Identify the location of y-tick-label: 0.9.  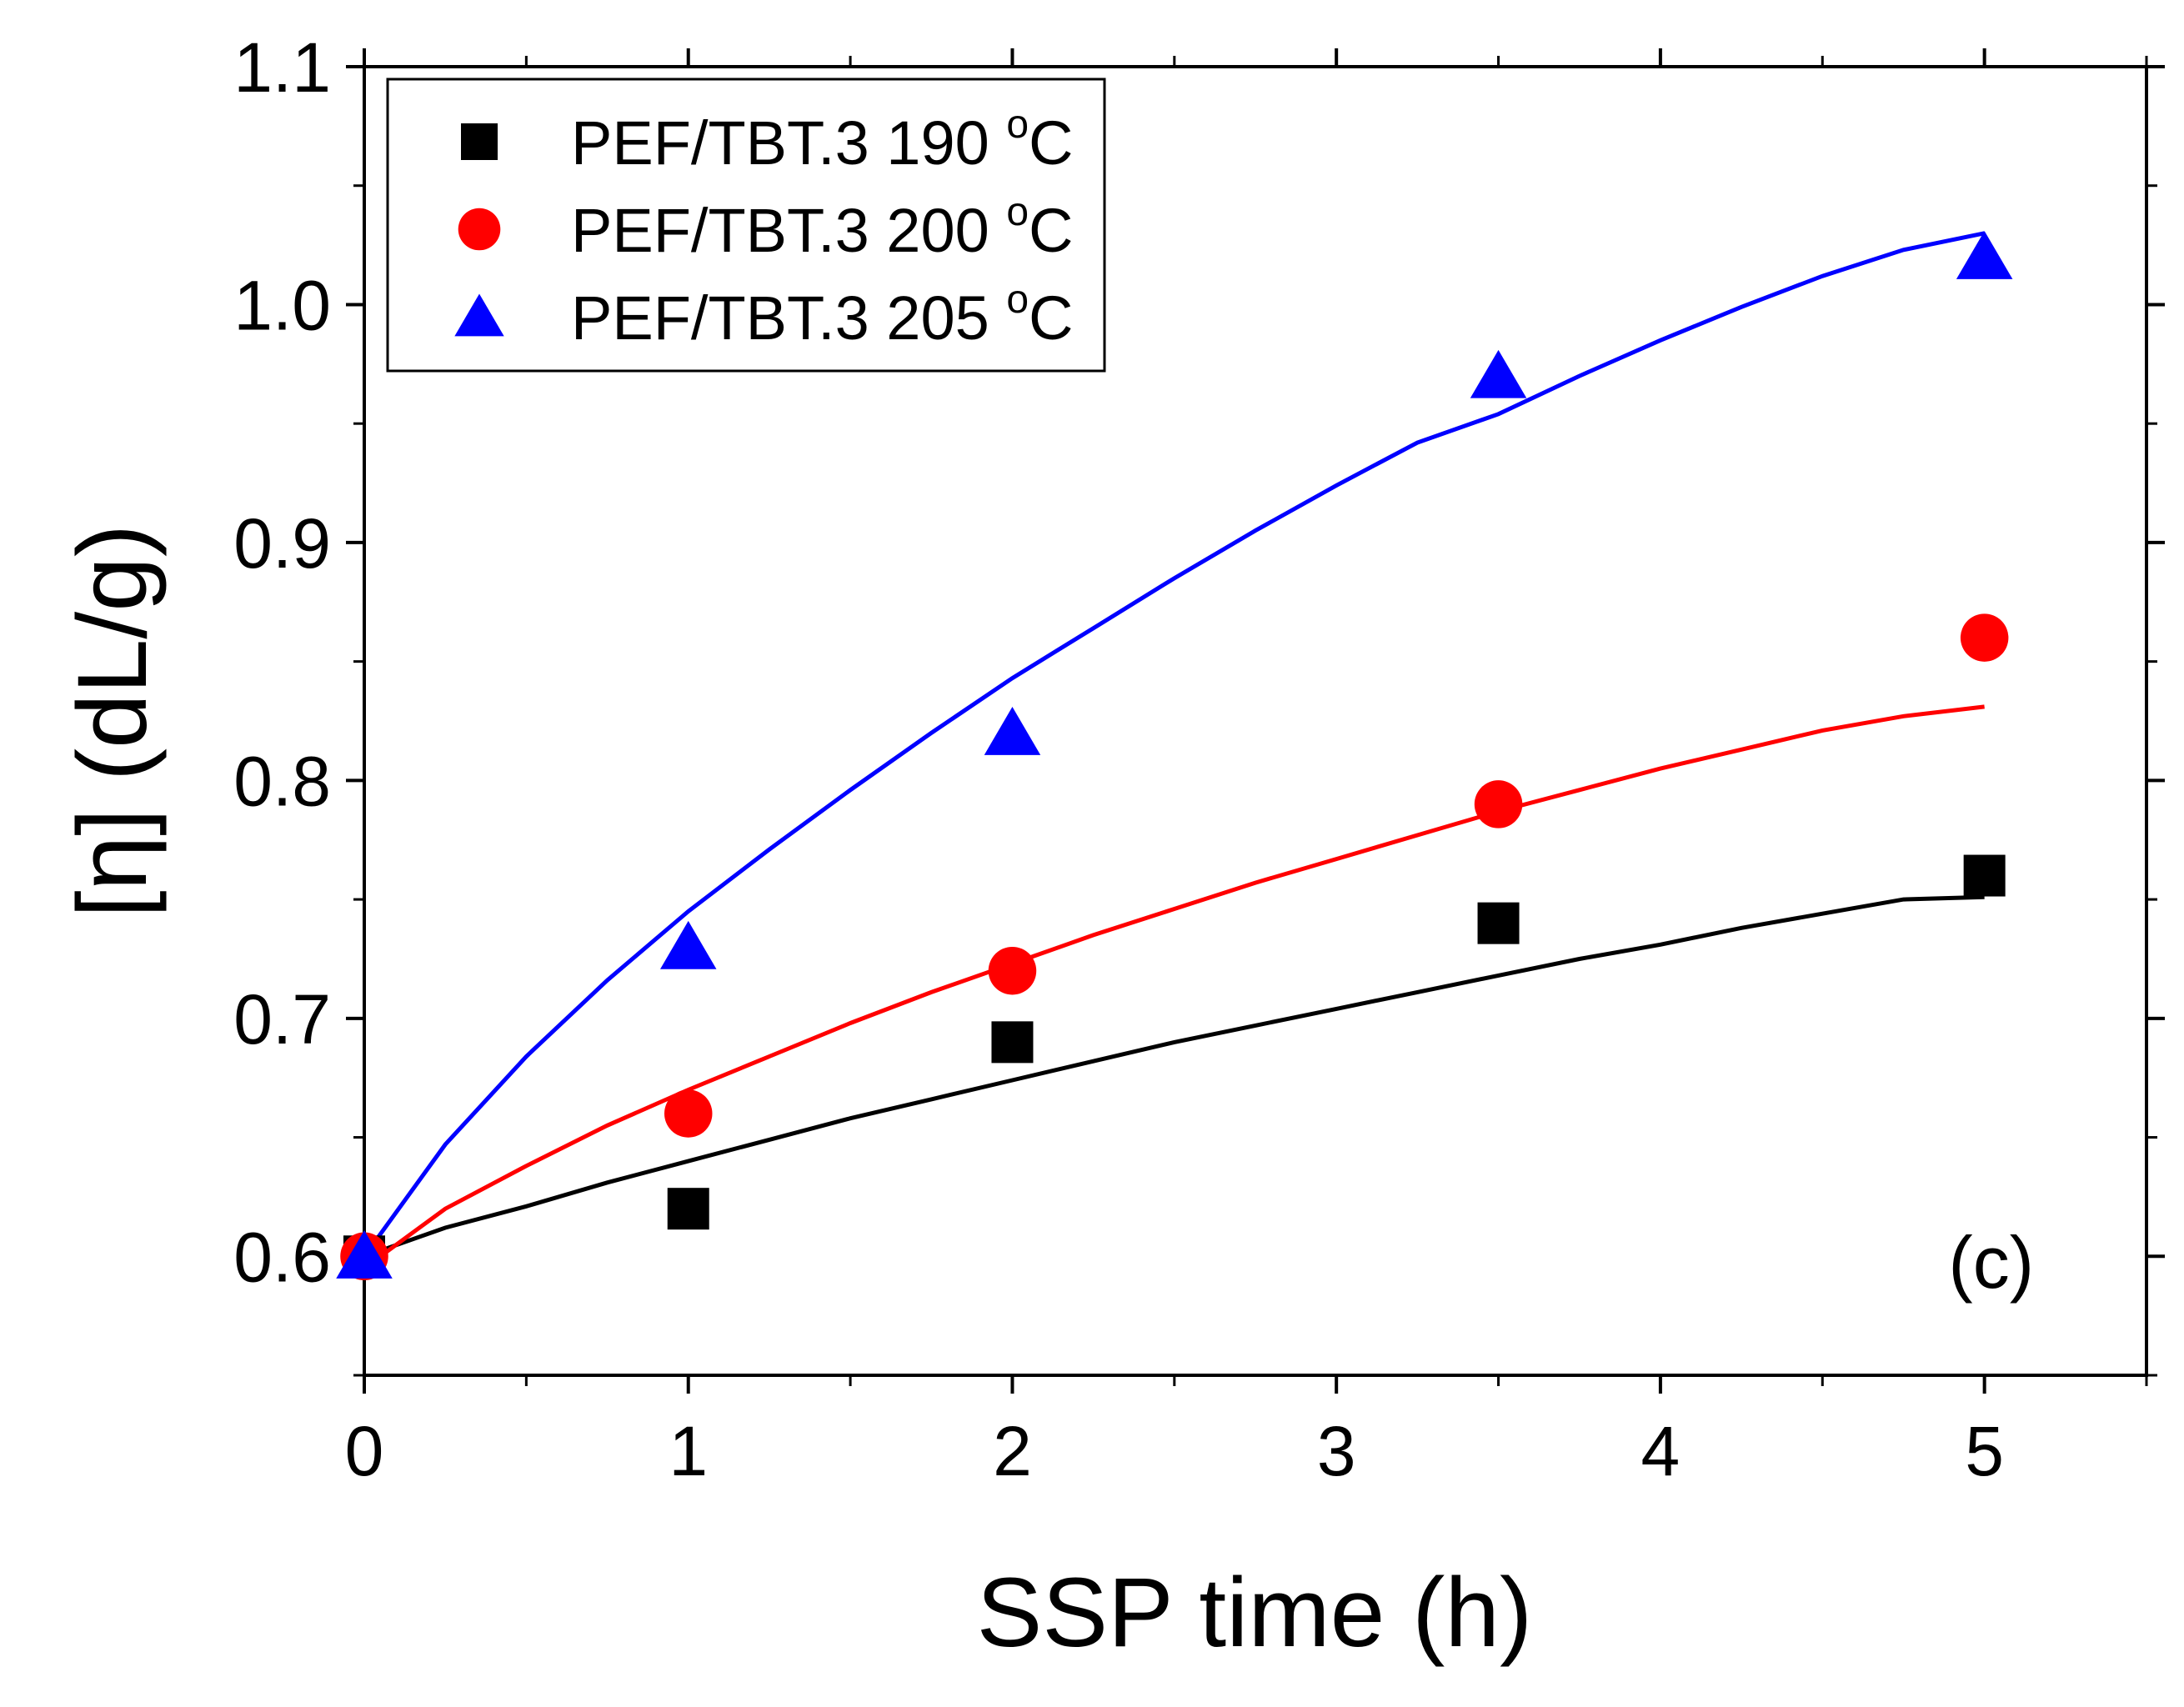
(282, 543).